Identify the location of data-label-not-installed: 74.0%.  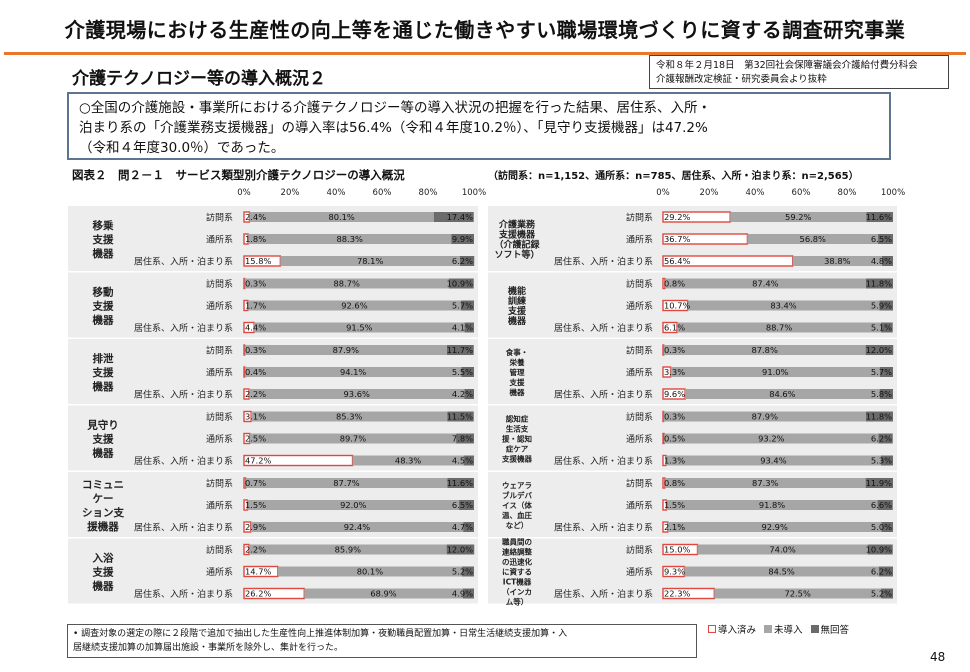
(782, 550).